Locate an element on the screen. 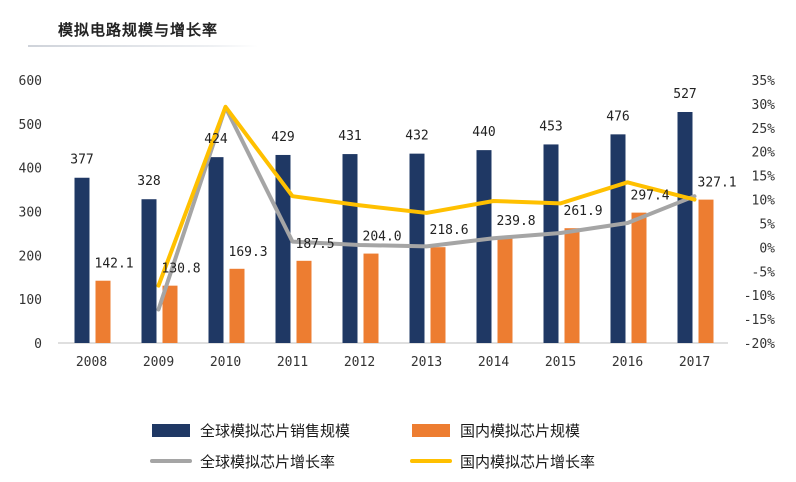 This screenshot has width=796, height=482. legend-global-growth-label: 全球模拟芯片增长率 is located at coordinates (267, 462).